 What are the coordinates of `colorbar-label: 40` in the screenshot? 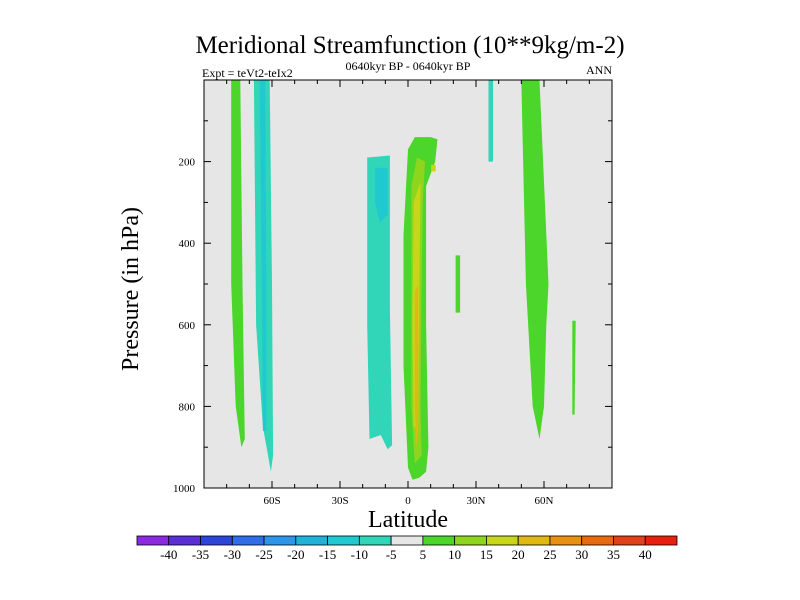 It's located at (645, 554).